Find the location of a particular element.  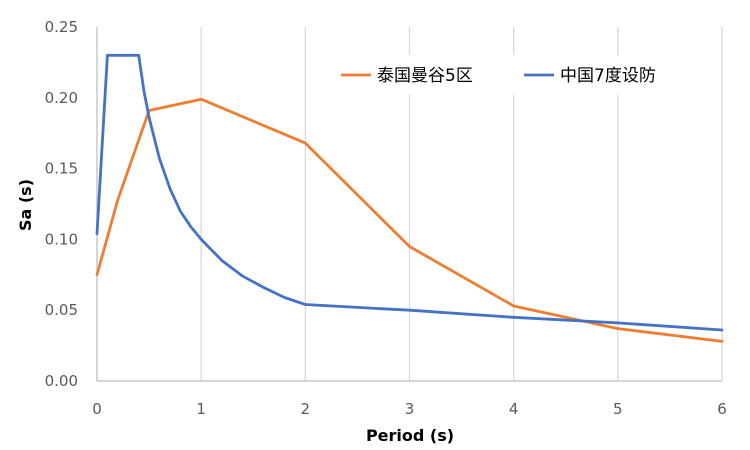

x-tick-label: 4 is located at coordinates (514, 409).